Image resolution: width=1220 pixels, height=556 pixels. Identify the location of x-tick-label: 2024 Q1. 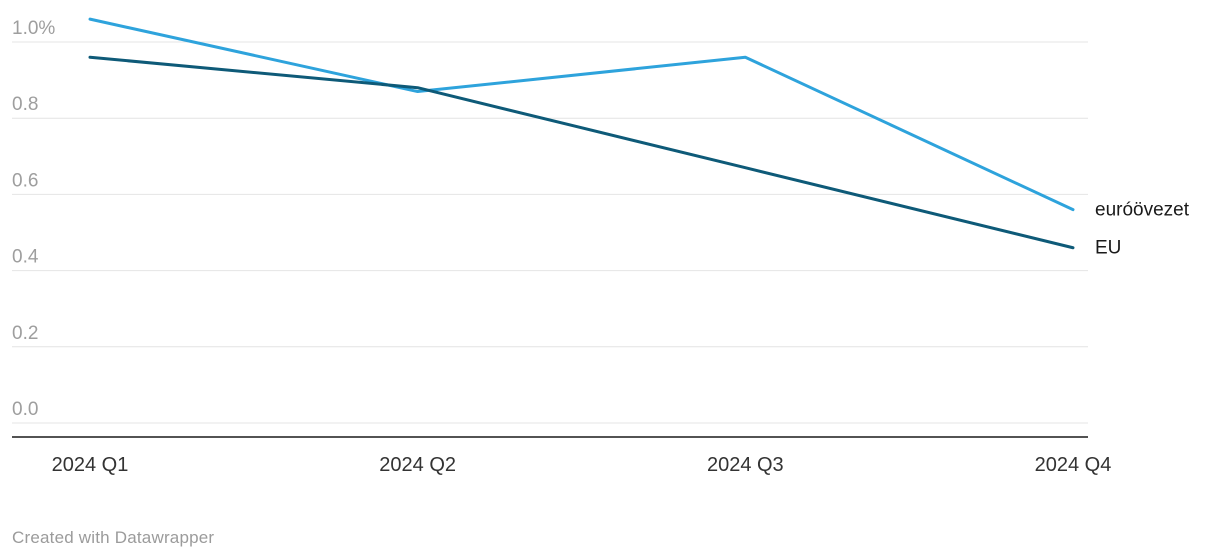
(90, 465).